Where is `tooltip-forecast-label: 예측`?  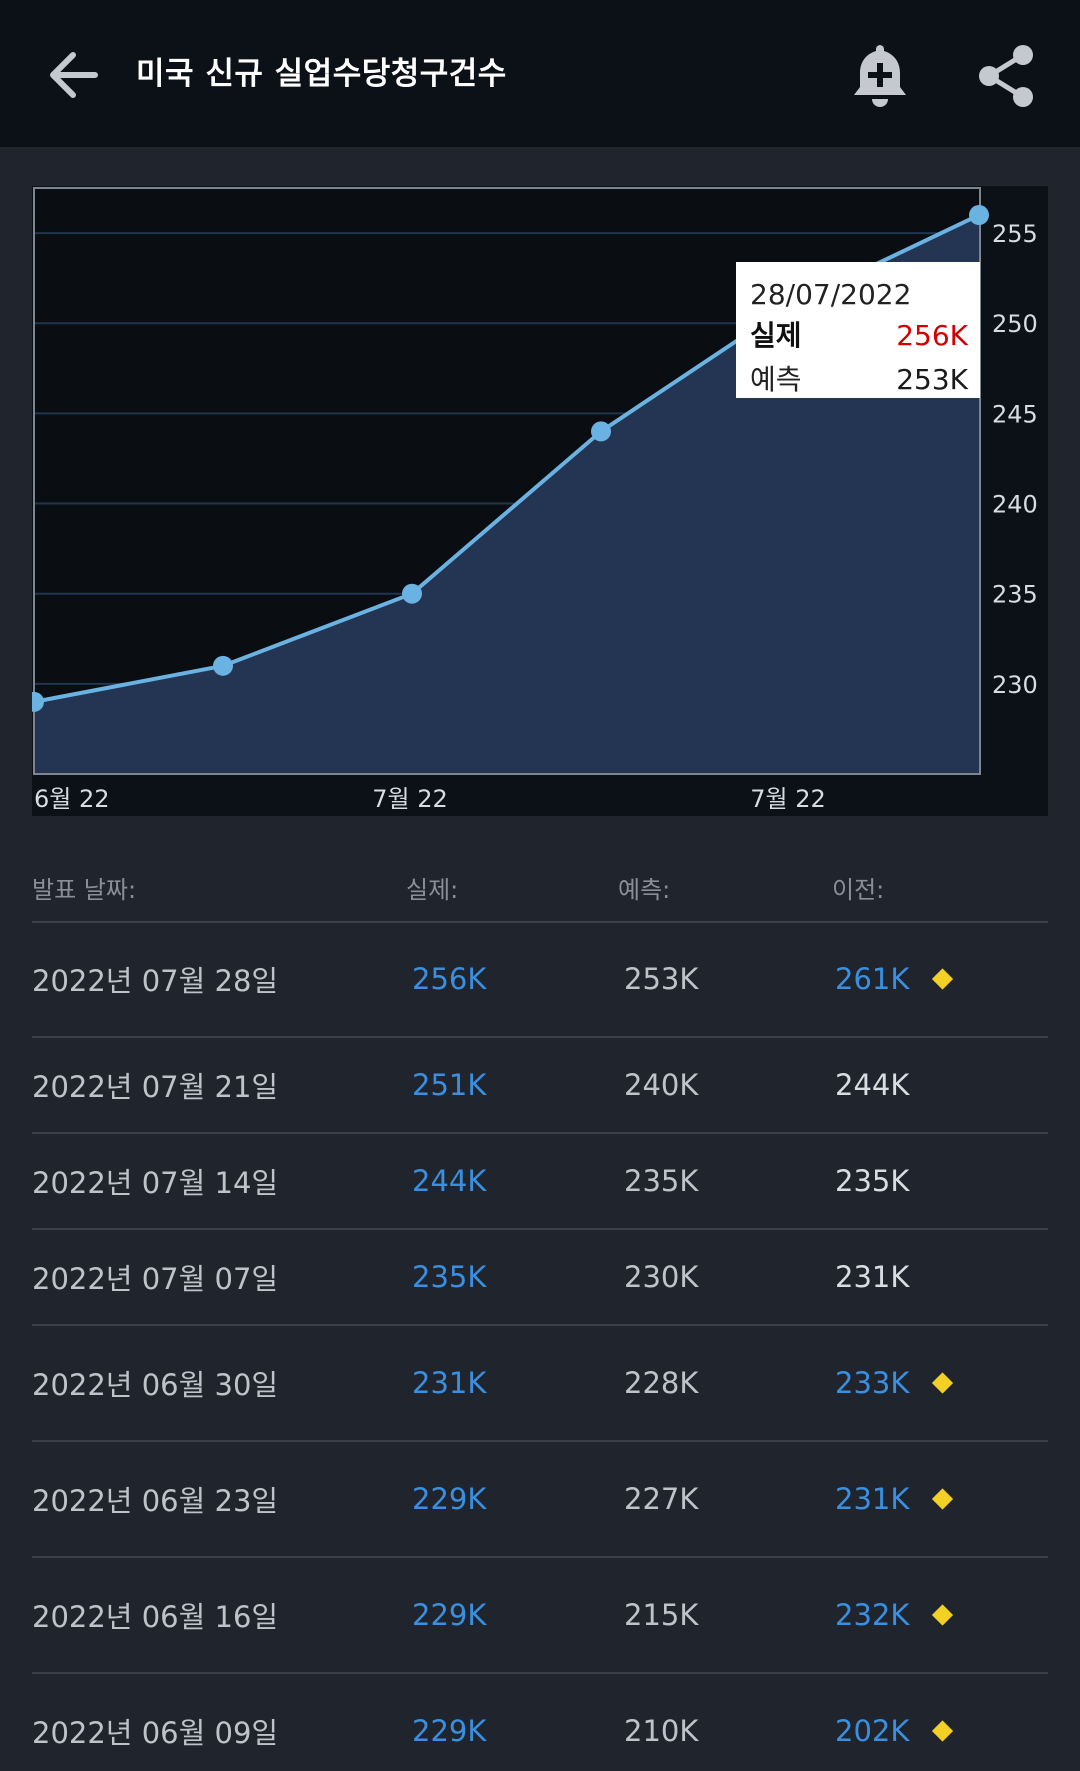
tooltip-forecast-label: 예측 is located at coordinates (776, 379).